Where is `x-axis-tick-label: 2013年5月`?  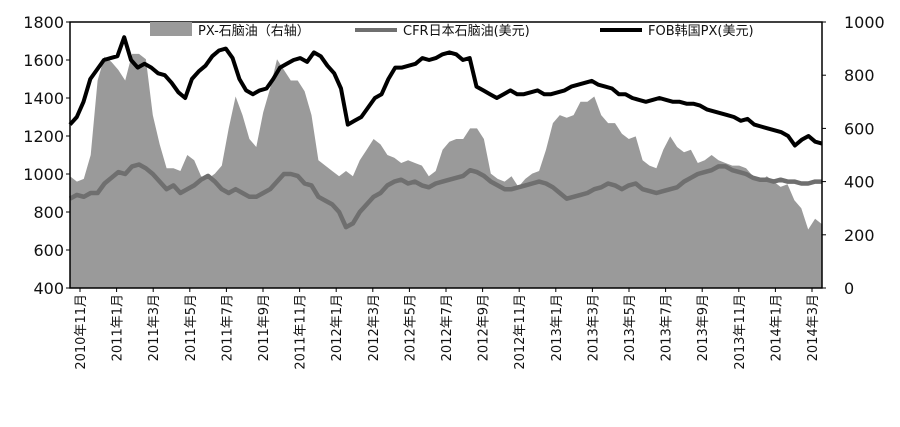
x-axis-tick-label: 2013年5月 is located at coordinates (630, 327).